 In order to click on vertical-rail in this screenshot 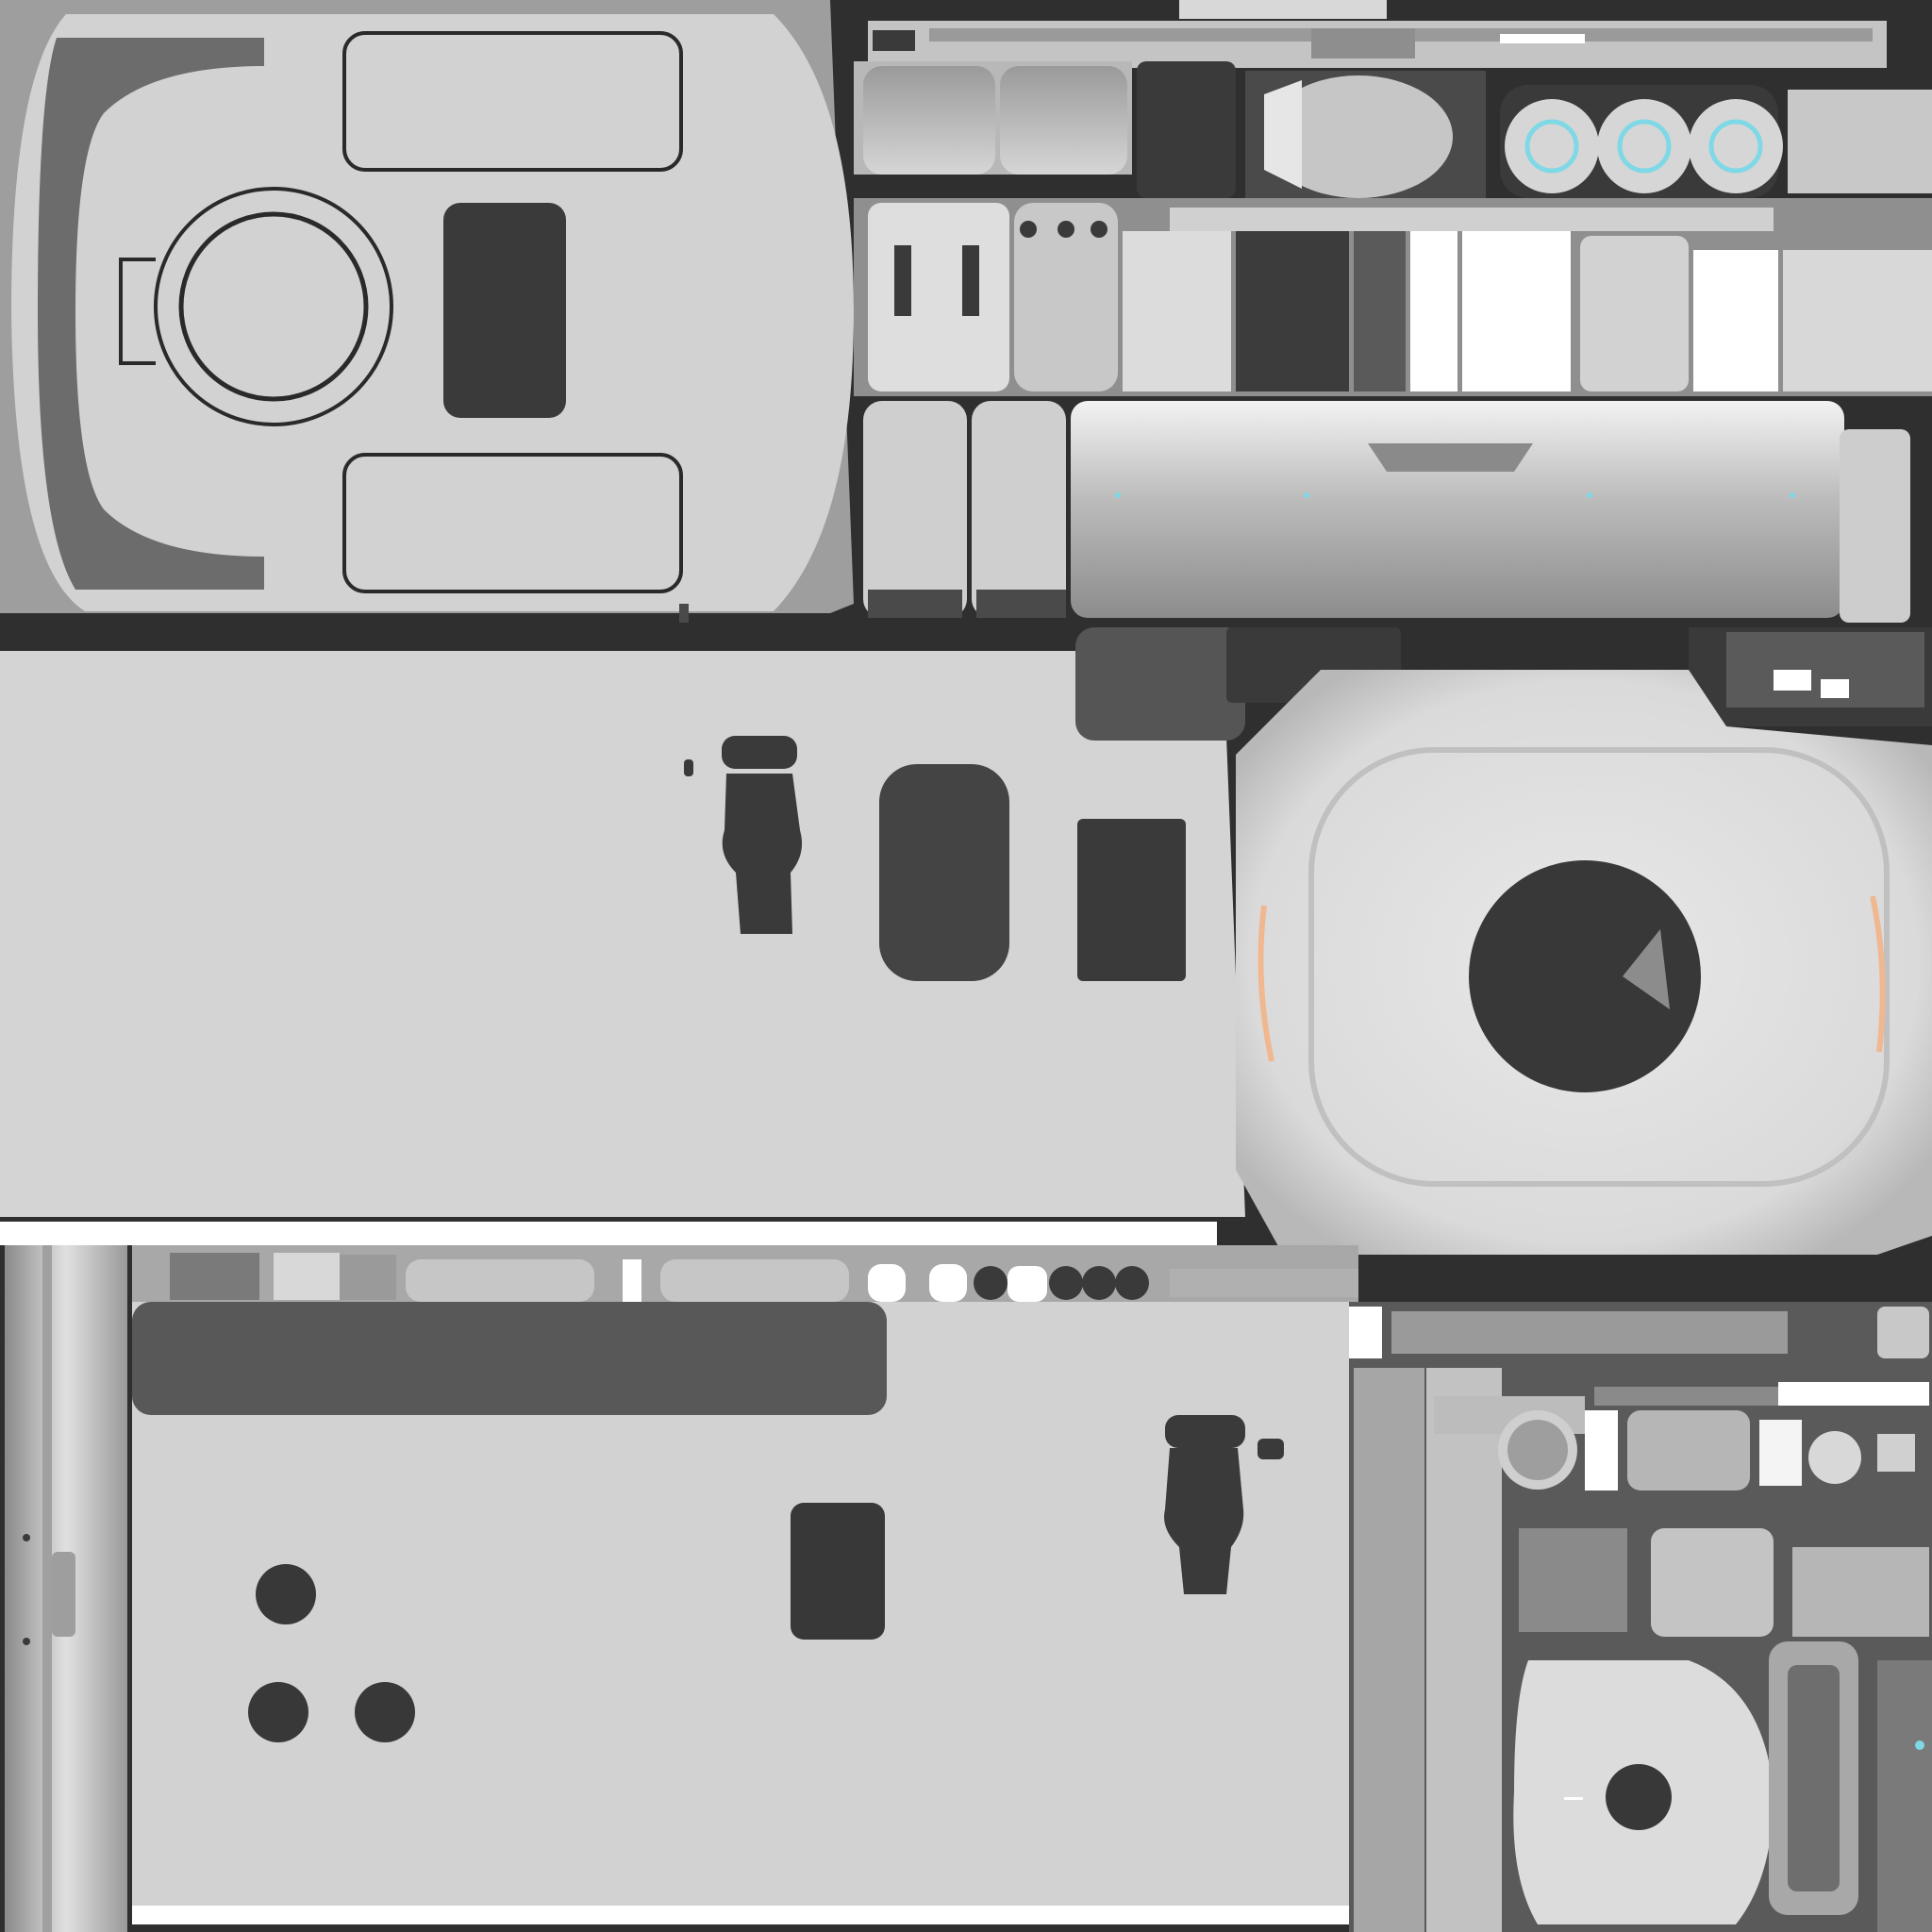, I will do `click(66, 1589)`.